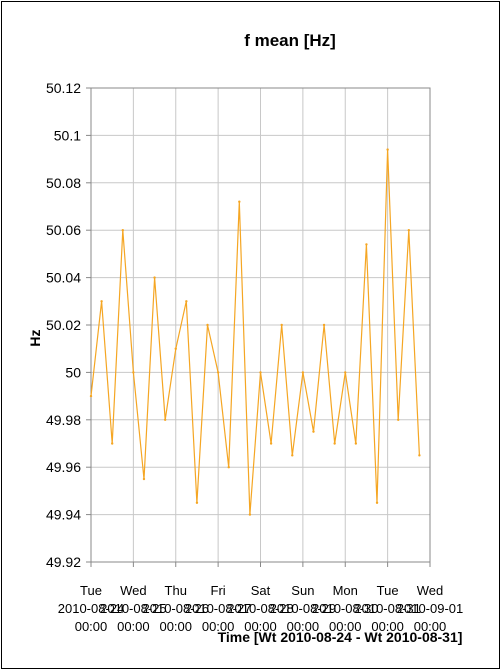 The height and width of the screenshot is (672, 503). I want to click on y-tick-label: 50.1, so click(67, 135).